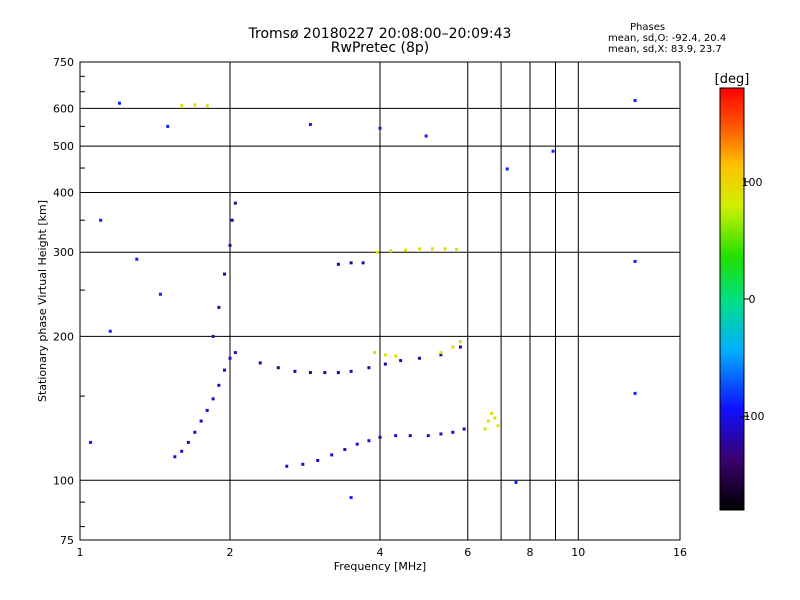  I want to click on y-tick-label: 600, so click(63, 108).